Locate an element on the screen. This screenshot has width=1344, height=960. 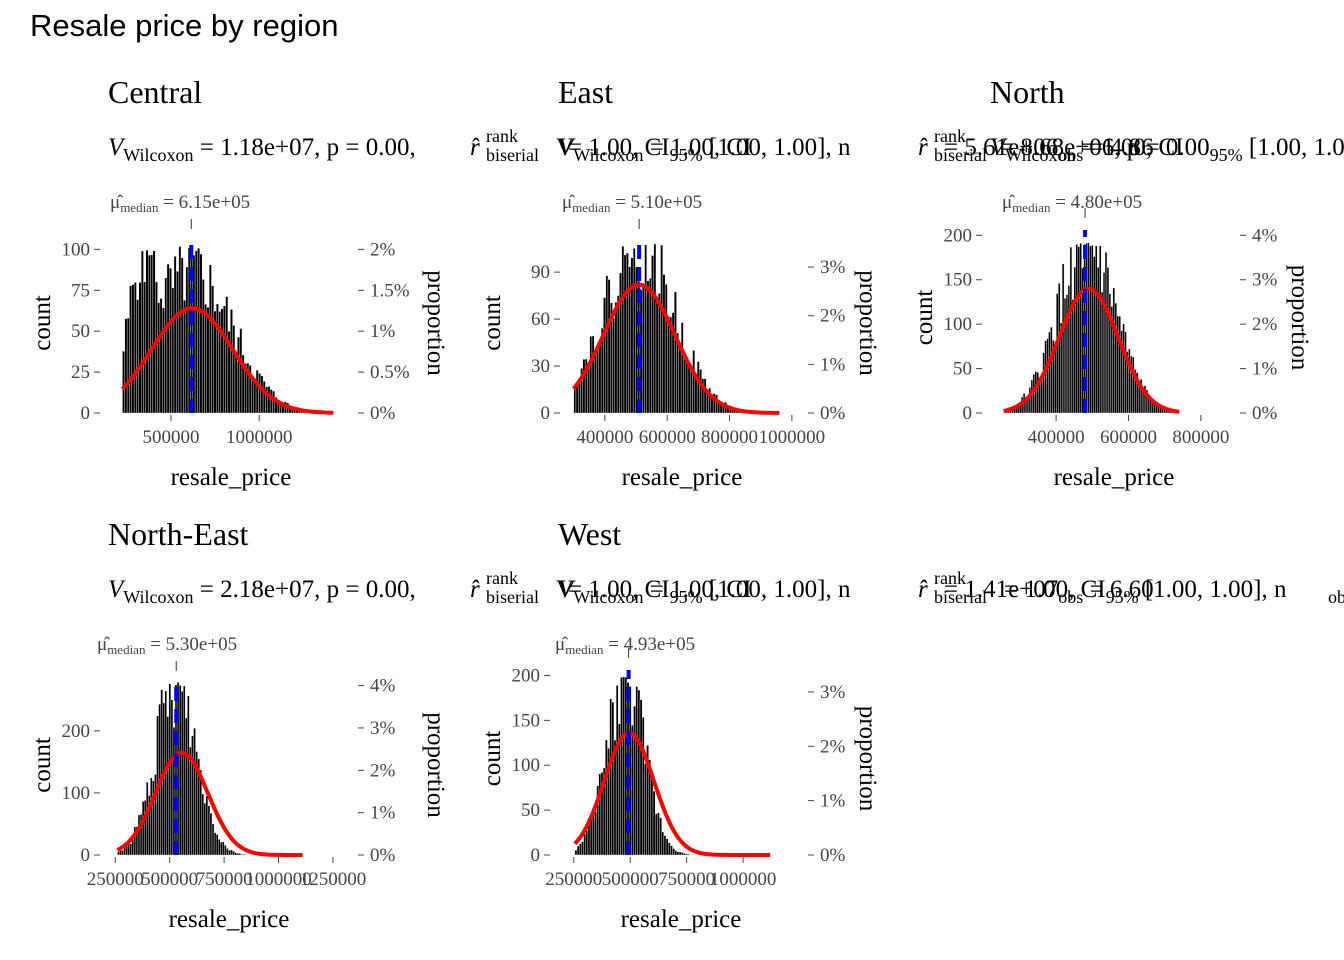
r-symbol: r̂ is located at coordinates (923, 589).